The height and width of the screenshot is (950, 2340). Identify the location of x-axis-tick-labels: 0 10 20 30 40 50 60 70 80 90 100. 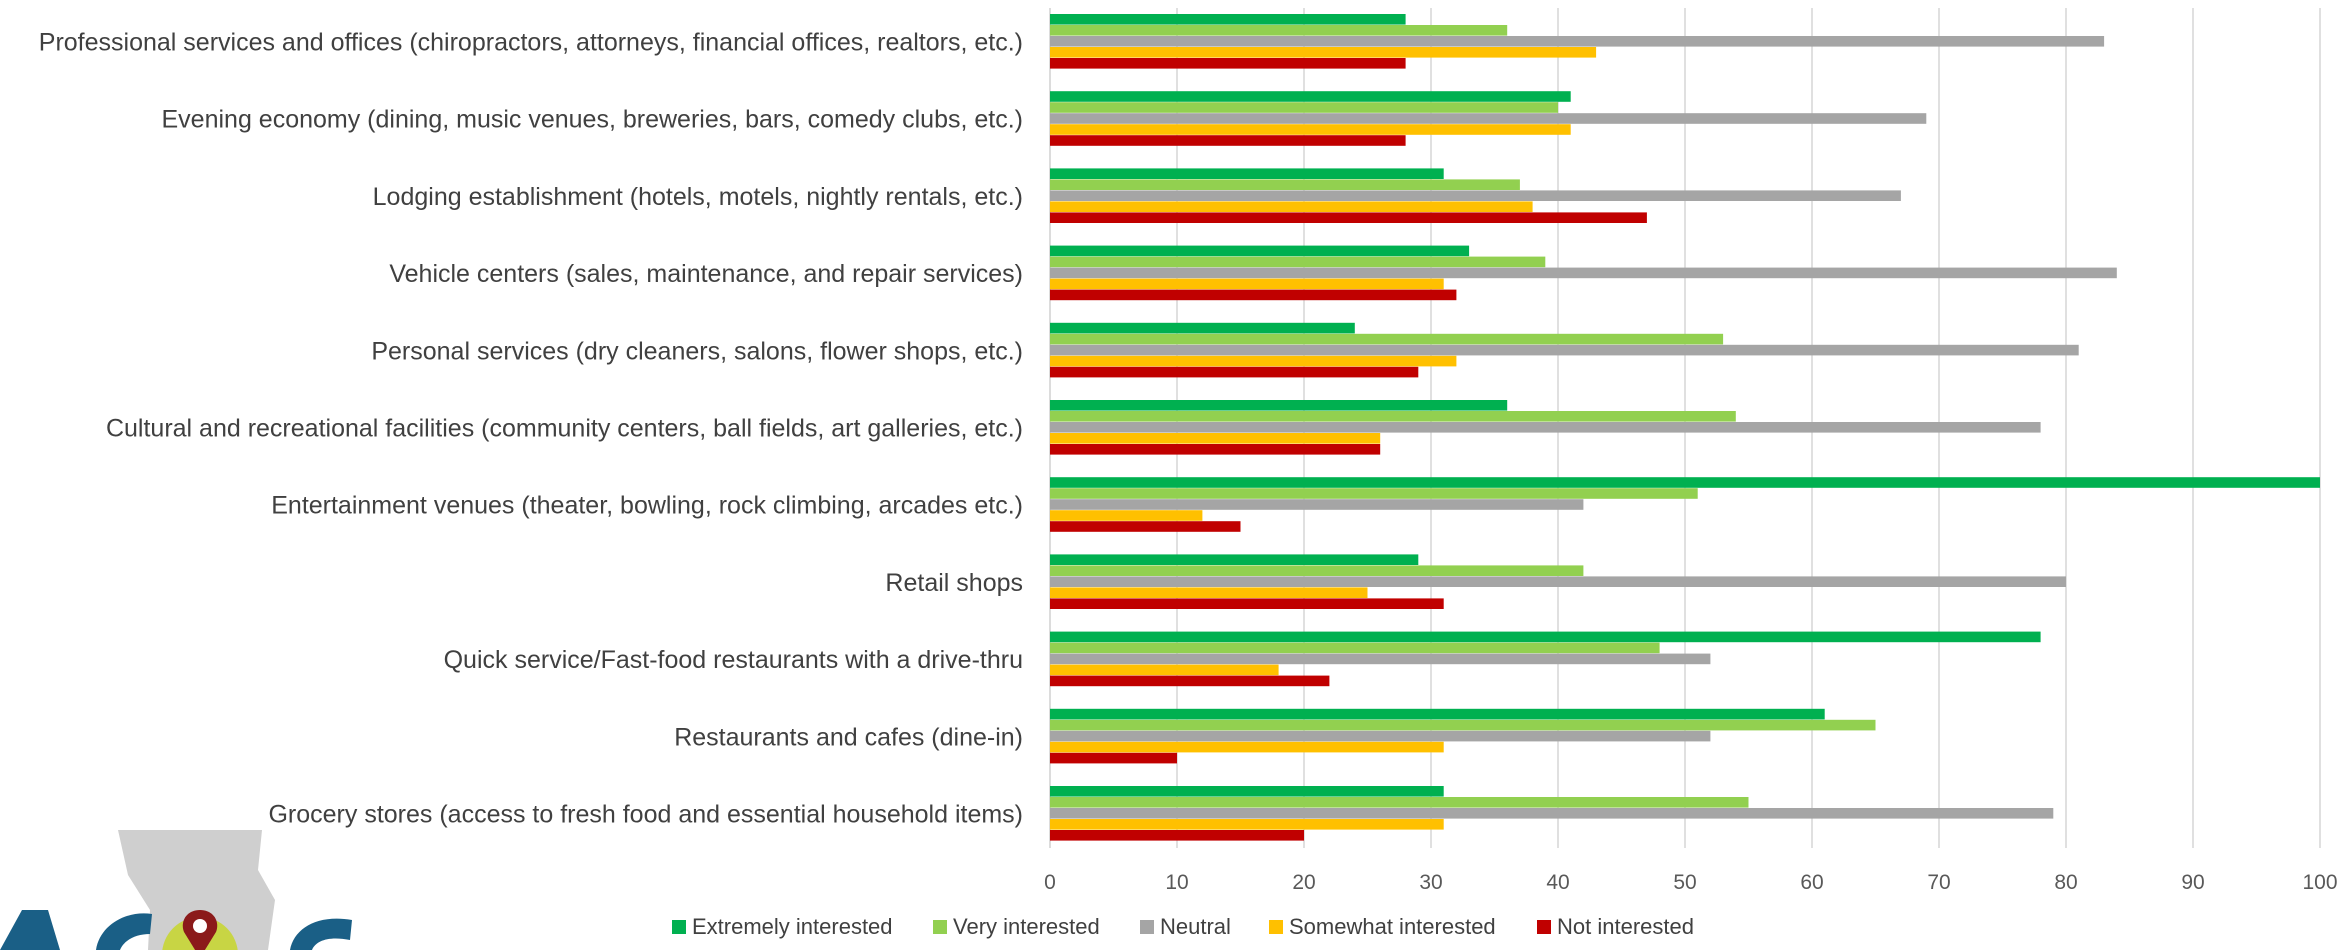
(1690, 882).